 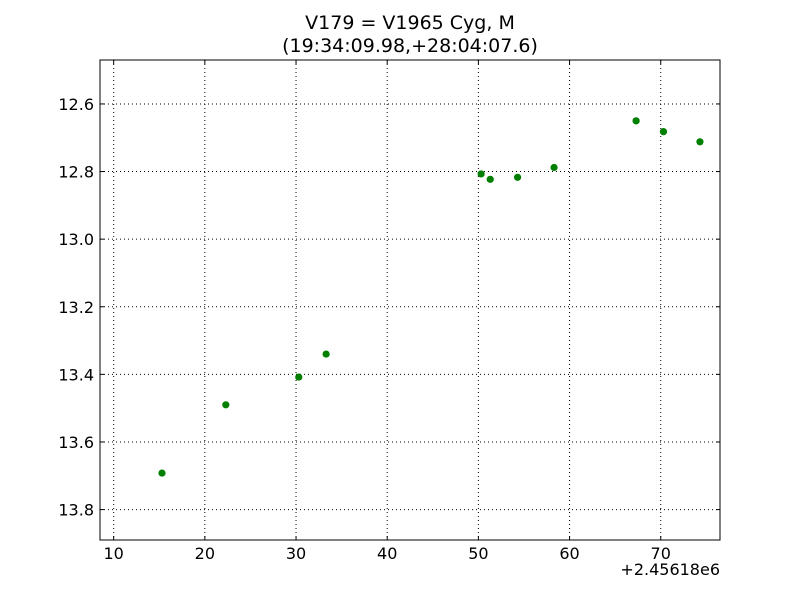 I want to click on x-tick-label: 60, so click(x=569, y=553).